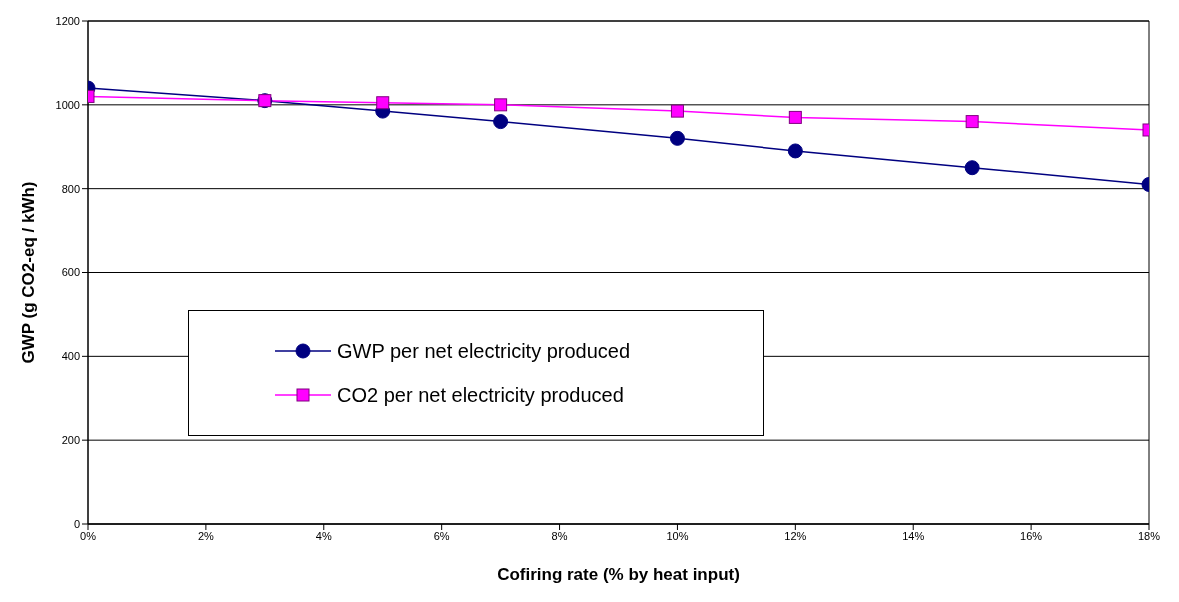 This screenshot has width=1179, height=602. What do you see at coordinates (677, 535) in the screenshot?
I see `x-tick-label: 10%` at bounding box center [677, 535].